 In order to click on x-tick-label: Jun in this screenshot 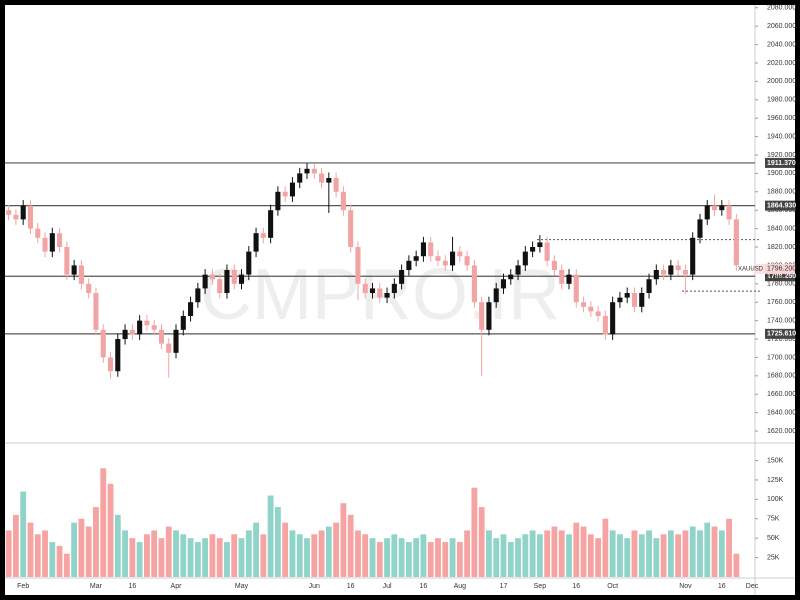, I will do `click(314, 586)`.